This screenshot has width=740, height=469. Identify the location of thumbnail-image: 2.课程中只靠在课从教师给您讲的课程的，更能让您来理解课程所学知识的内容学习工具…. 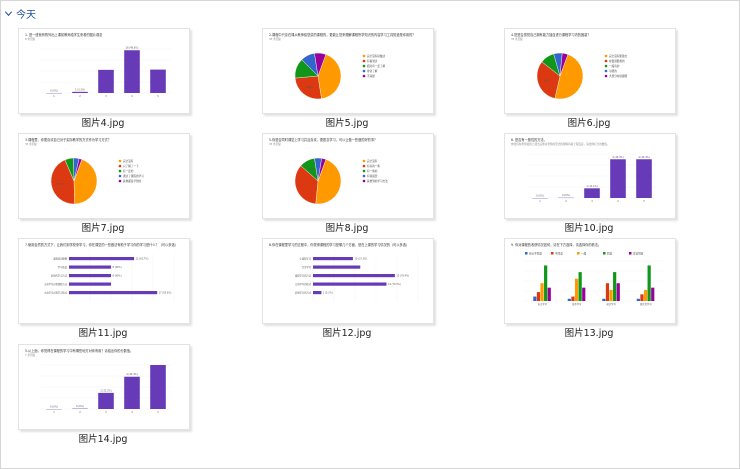
(348, 71).